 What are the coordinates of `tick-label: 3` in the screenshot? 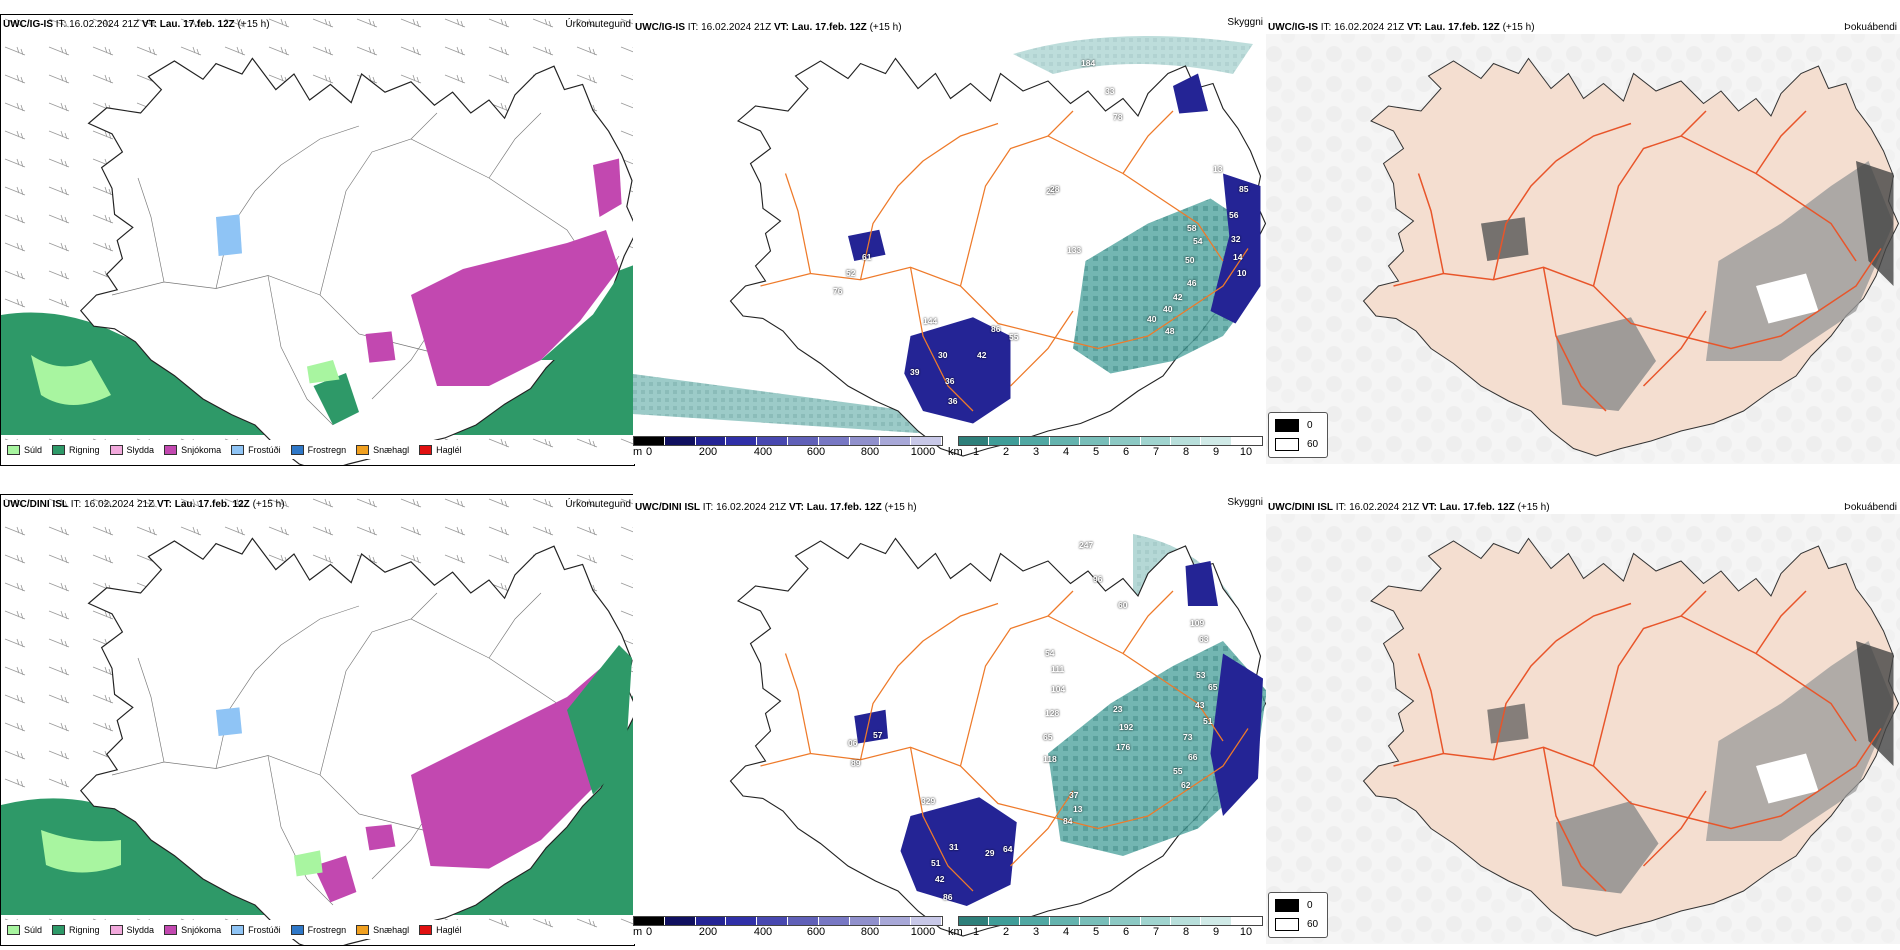 It's located at (1036, 452).